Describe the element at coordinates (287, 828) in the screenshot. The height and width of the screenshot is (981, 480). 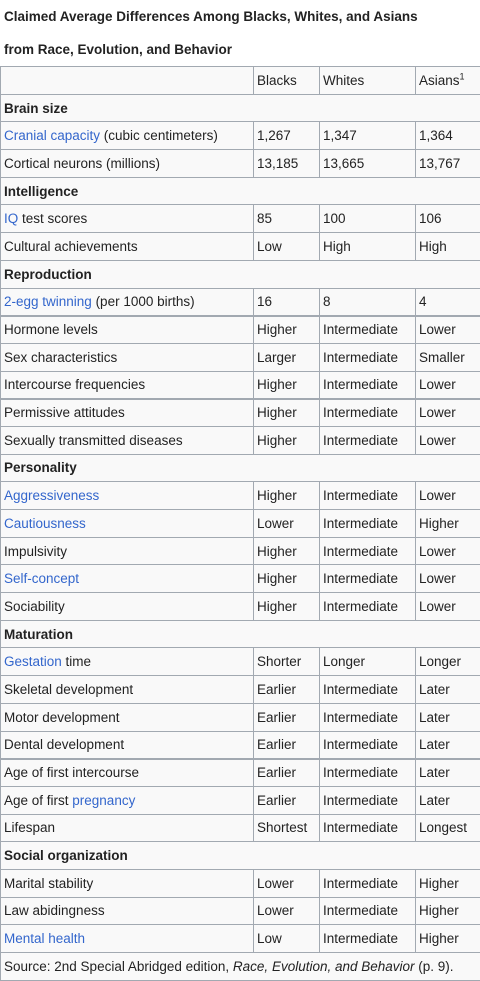
I see `cell-blacks: Shortest` at that location.